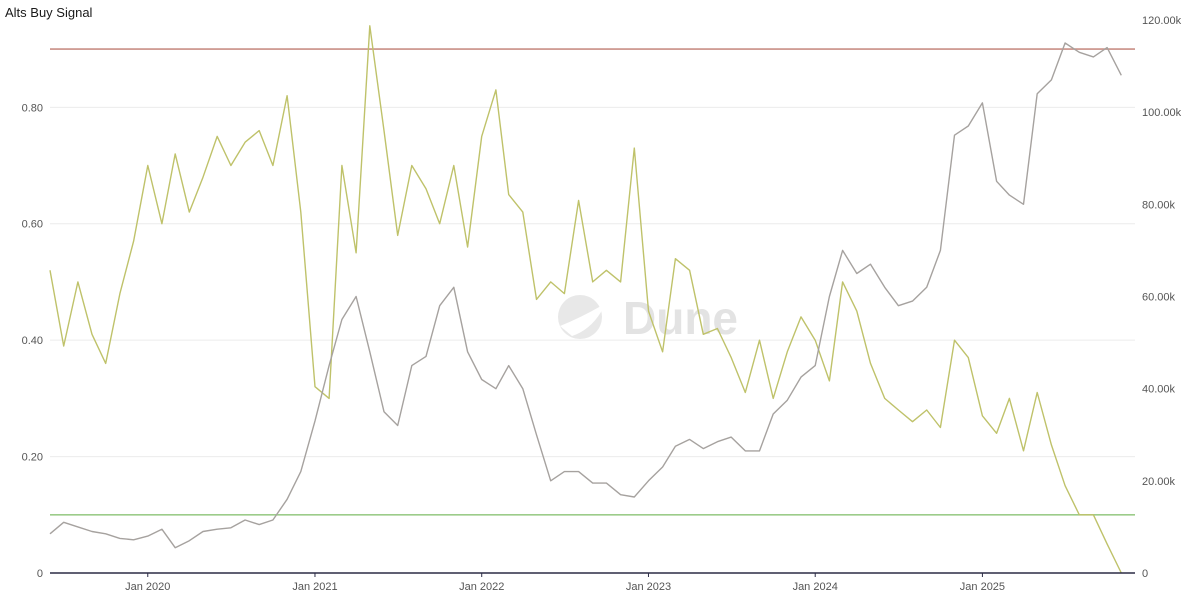 This screenshot has width=1200, height=598. Describe the element at coordinates (32, 225) in the screenshot. I see `y-tick-label: 0.60` at that location.